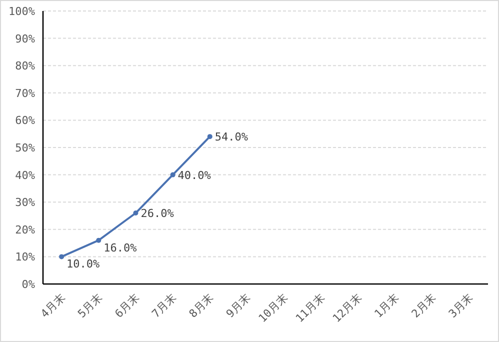 The image size is (499, 342). Describe the element at coordinates (83, 264) in the screenshot. I see `data-label: 10.0%` at that location.